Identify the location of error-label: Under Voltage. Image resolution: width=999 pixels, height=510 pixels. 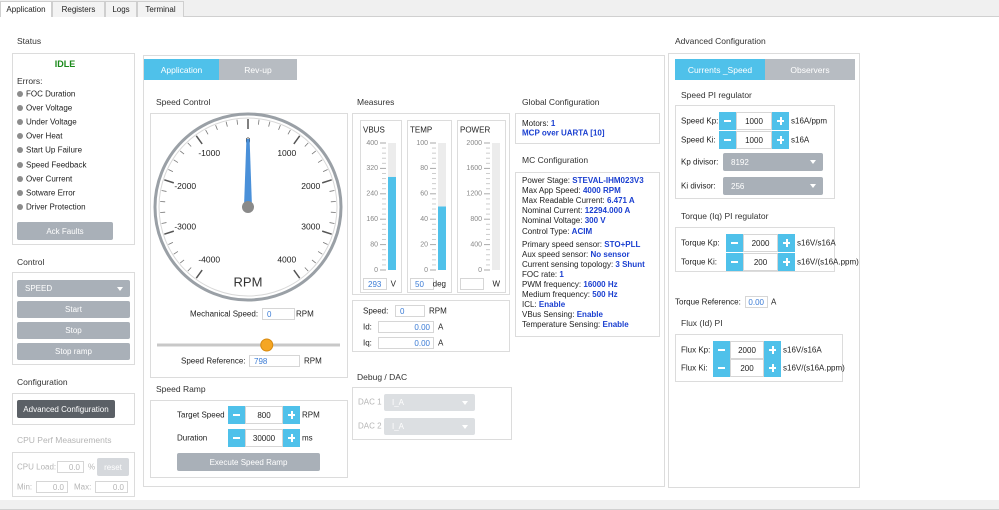
(51, 122).